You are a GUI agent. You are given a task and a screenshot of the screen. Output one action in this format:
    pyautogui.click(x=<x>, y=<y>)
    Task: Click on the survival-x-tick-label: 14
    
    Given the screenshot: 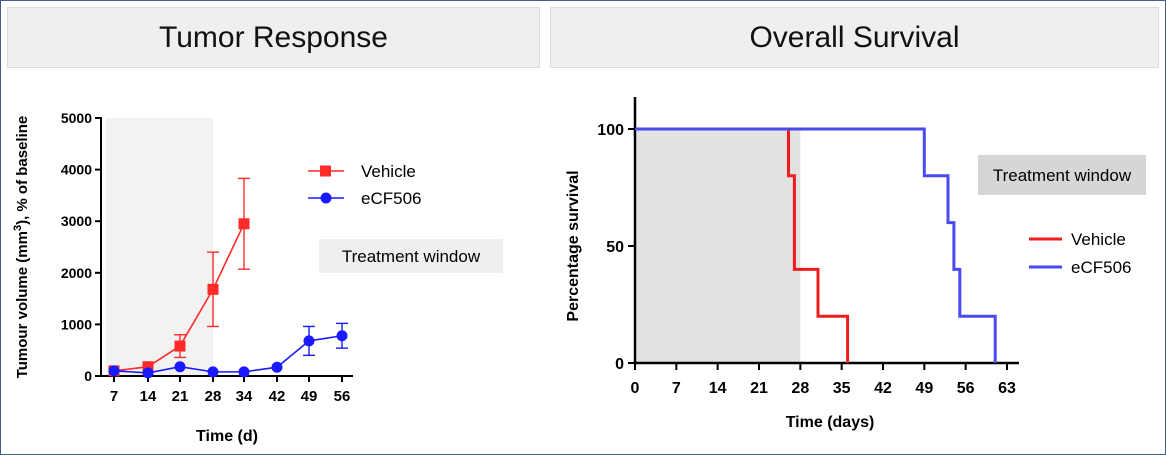 What is the action you would take?
    pyautogui.click(x=718, y=388)
    